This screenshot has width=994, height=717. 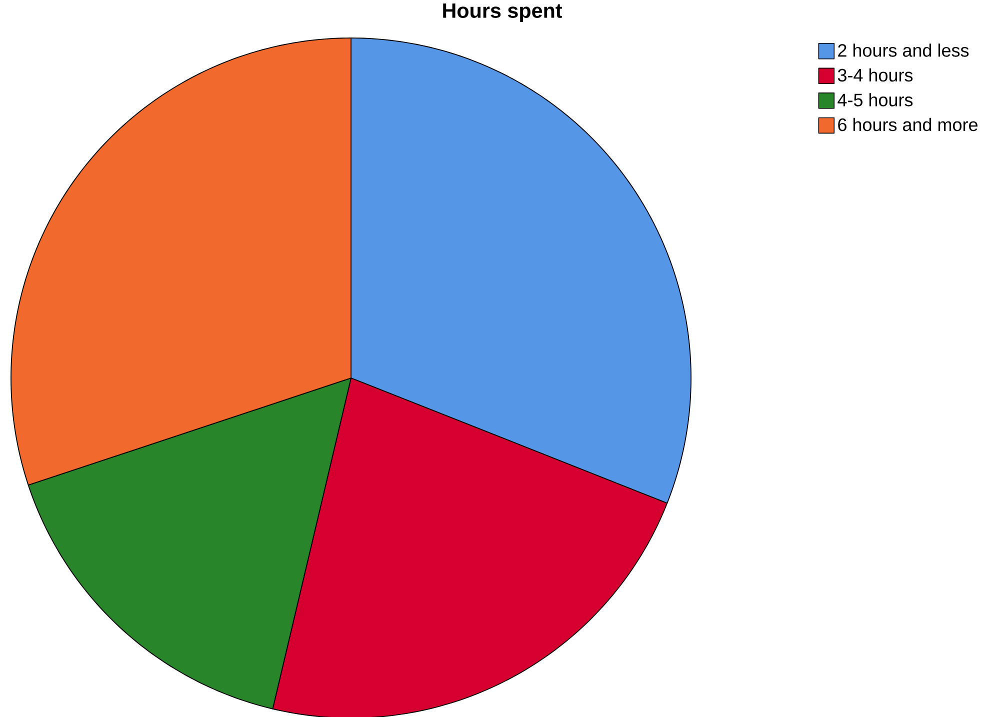 I want to click on chart-title: Hours spent, so click(x=502, y=13).